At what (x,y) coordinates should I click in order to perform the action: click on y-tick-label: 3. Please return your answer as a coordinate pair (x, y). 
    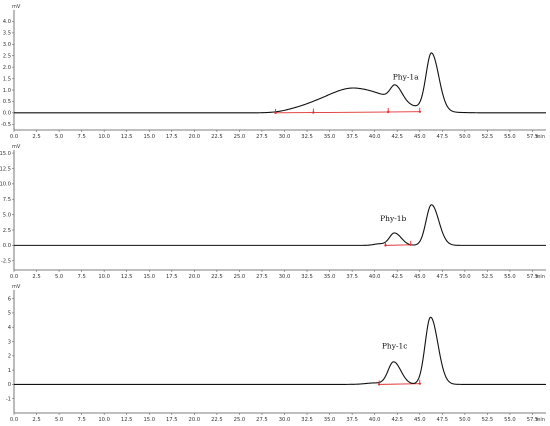
    Looking at the image, I should click on (9, 342).